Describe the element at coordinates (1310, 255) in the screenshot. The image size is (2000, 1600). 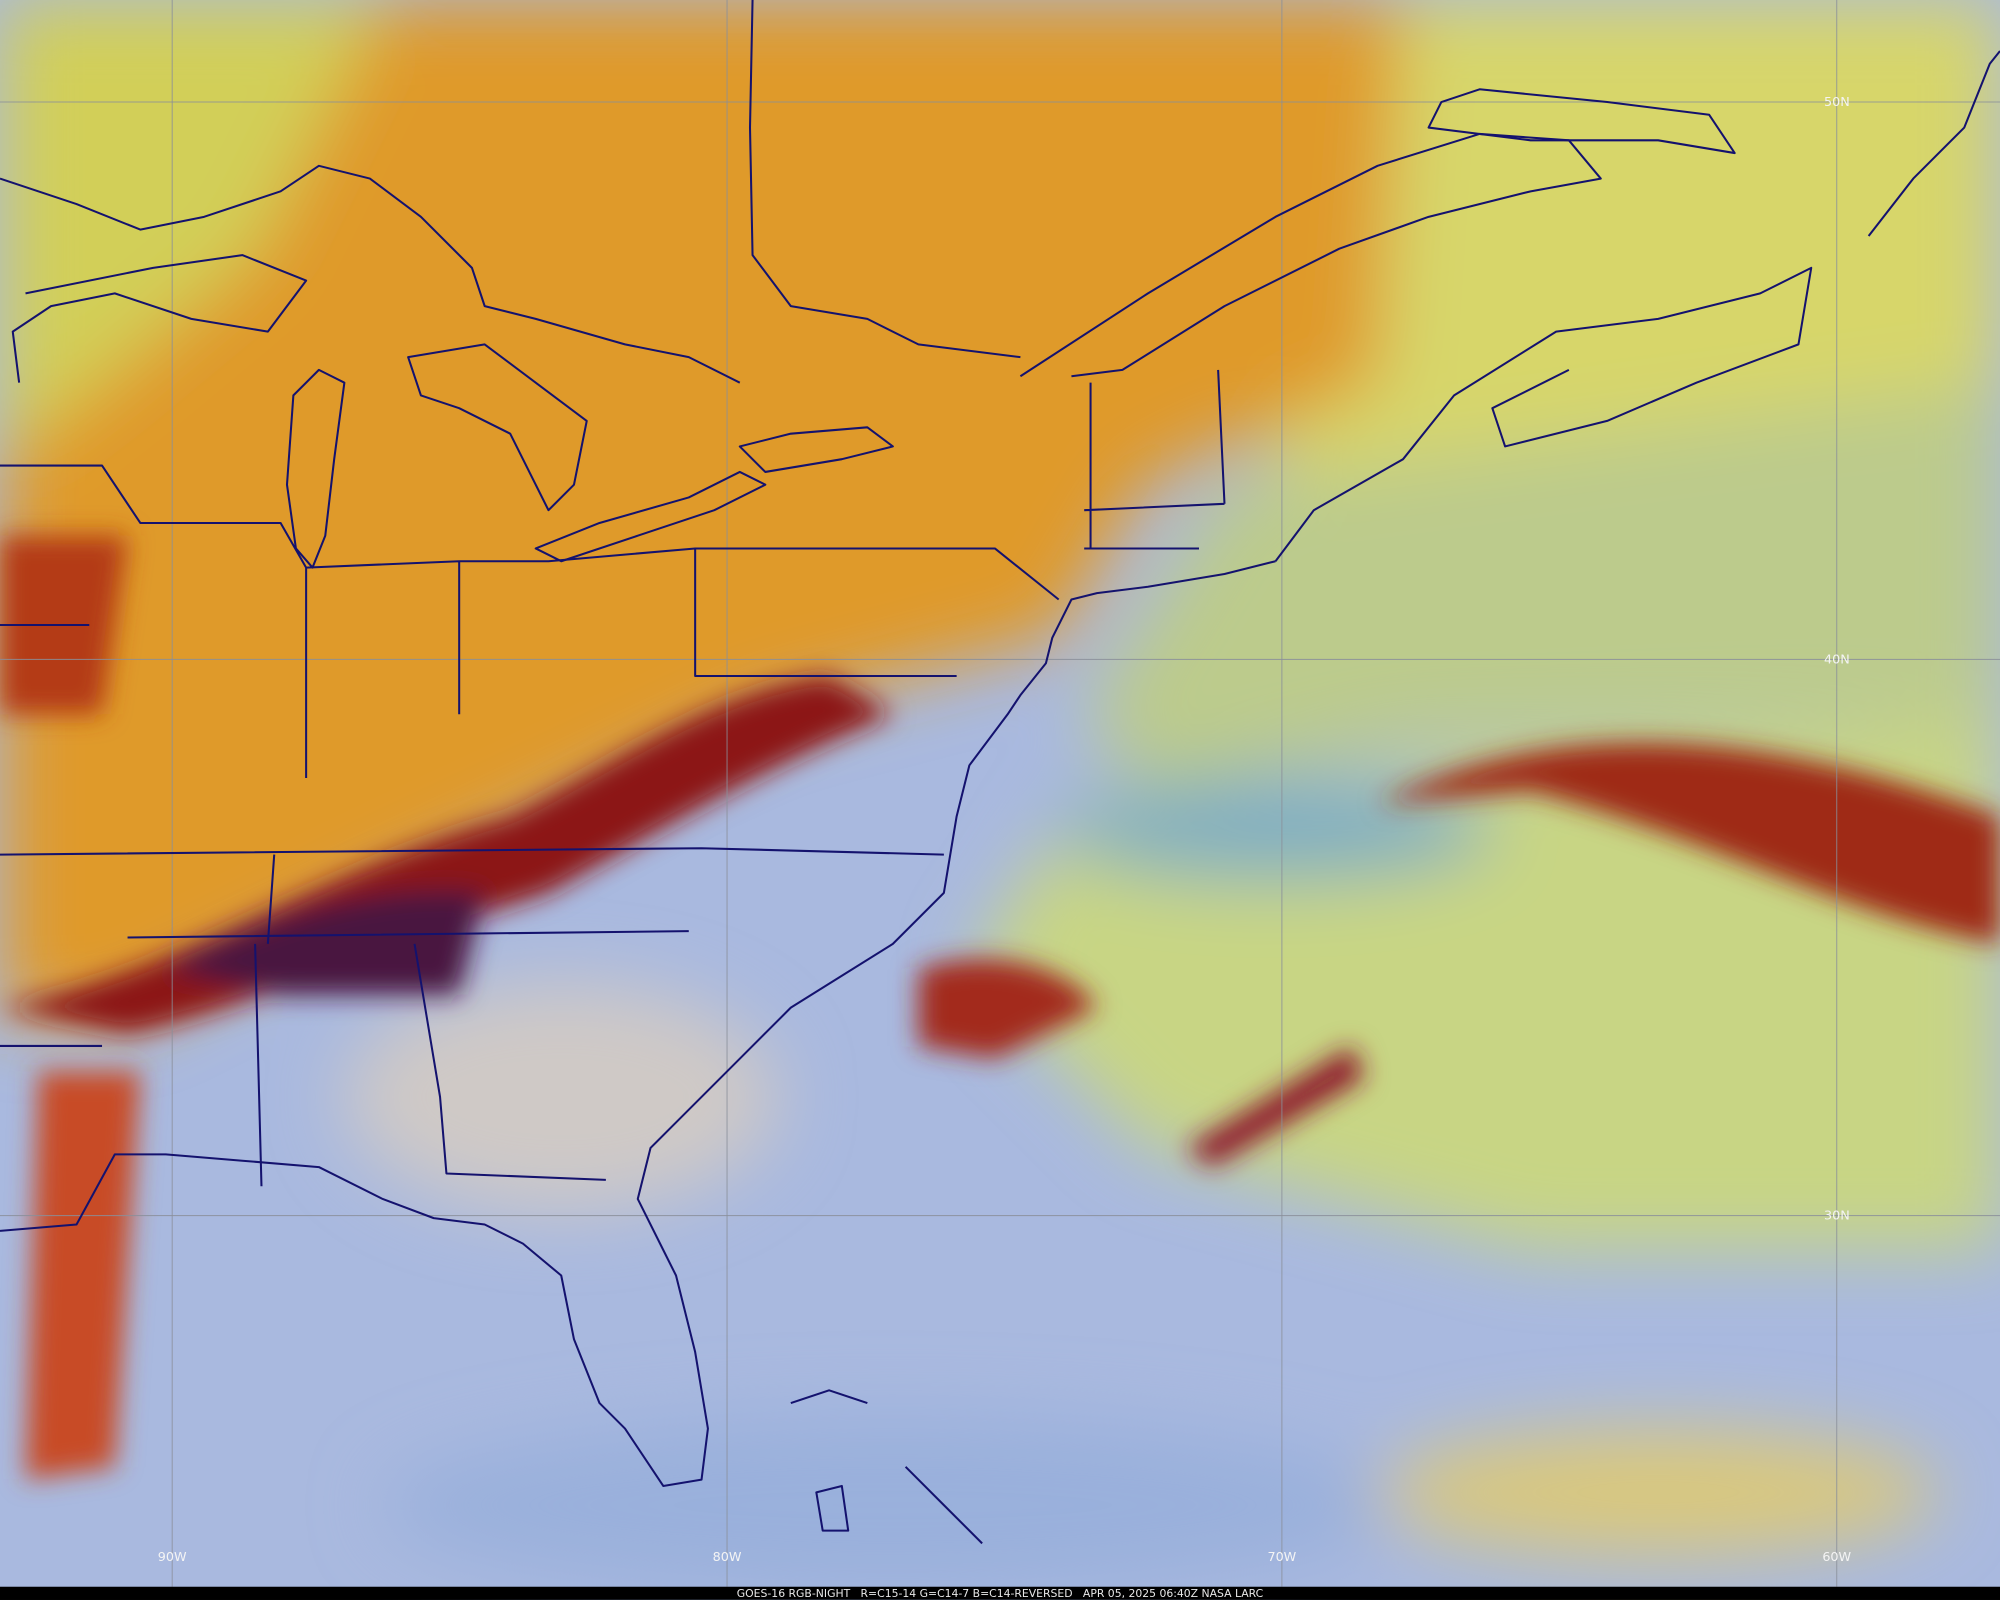
I see `st-lawrence` at that location.